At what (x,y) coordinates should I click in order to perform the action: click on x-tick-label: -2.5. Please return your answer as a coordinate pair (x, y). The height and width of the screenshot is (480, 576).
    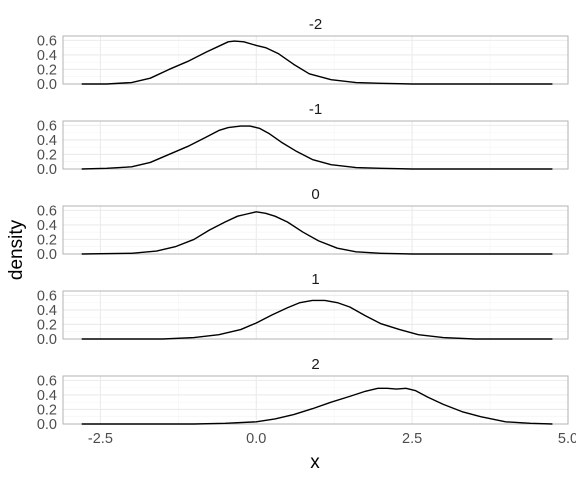
    Looking at the image, I should click on (100, 439).